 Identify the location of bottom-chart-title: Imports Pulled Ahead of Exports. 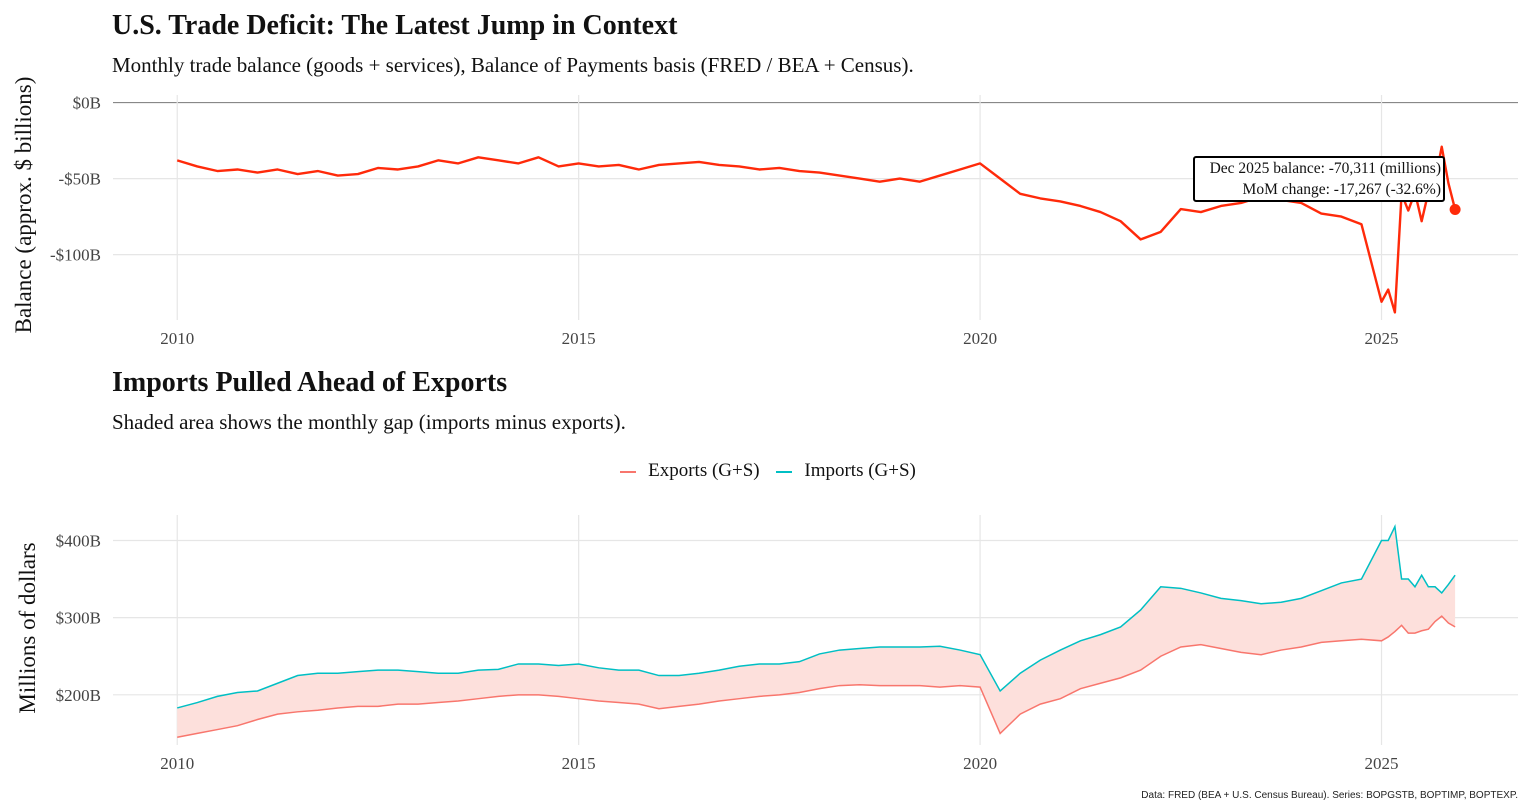
(310, 382).